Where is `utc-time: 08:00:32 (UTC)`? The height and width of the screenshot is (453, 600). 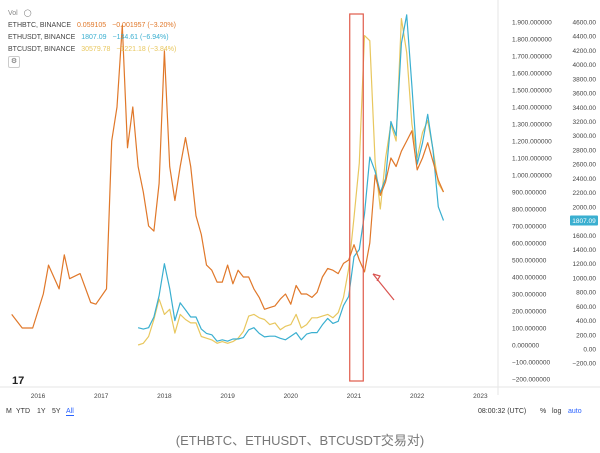
utc-time: 08:00:32 (UTC) is located at coordinates (502, 411).